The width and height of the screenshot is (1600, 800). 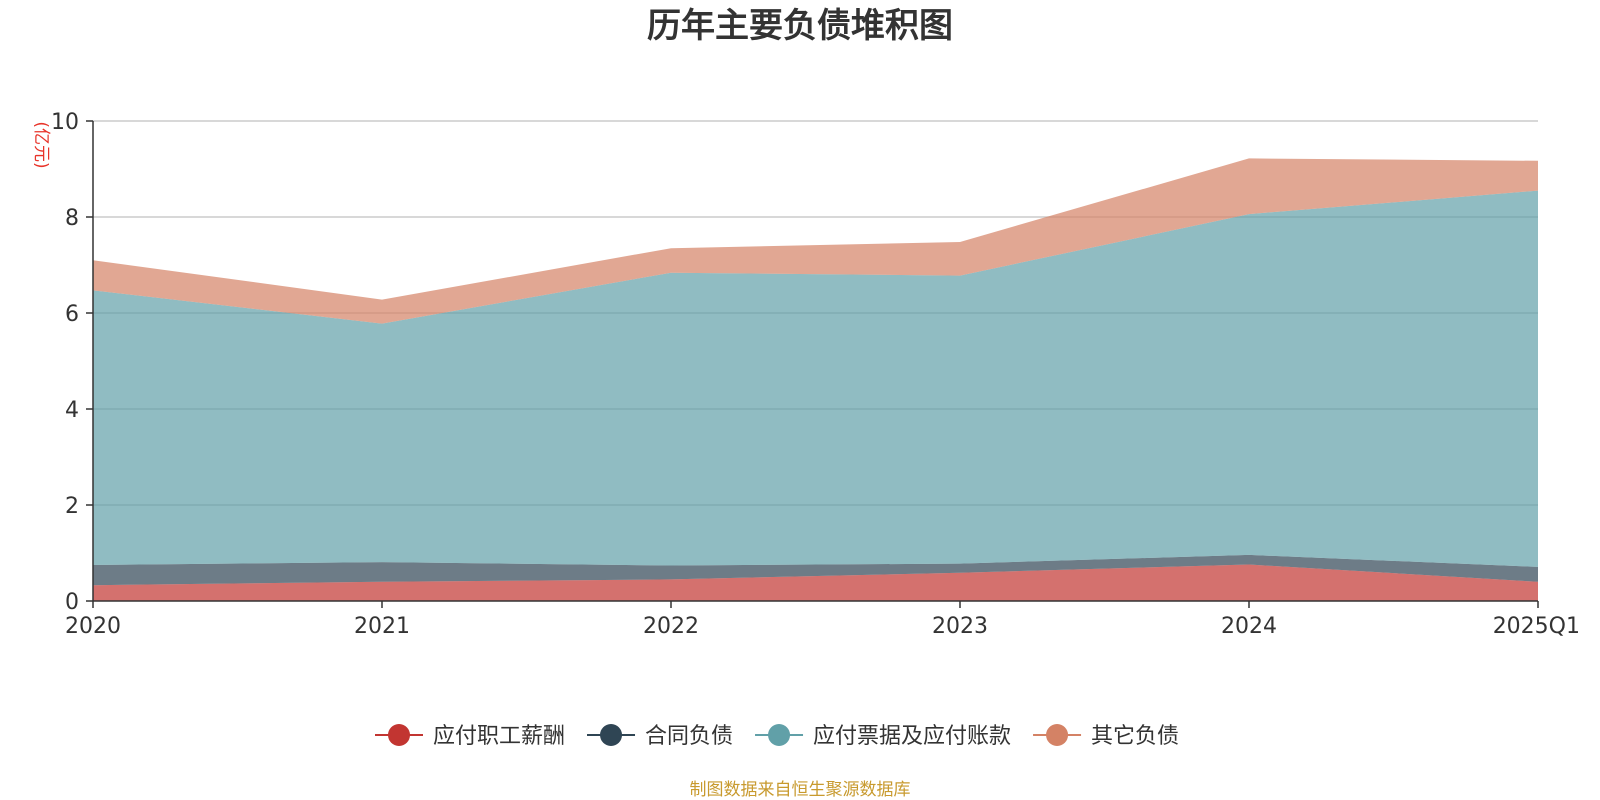 What do you see at coordinates (671, 626) in the screenshot?
I see `x-tick-label-2022: 2022` at bounding box center [671, 626].